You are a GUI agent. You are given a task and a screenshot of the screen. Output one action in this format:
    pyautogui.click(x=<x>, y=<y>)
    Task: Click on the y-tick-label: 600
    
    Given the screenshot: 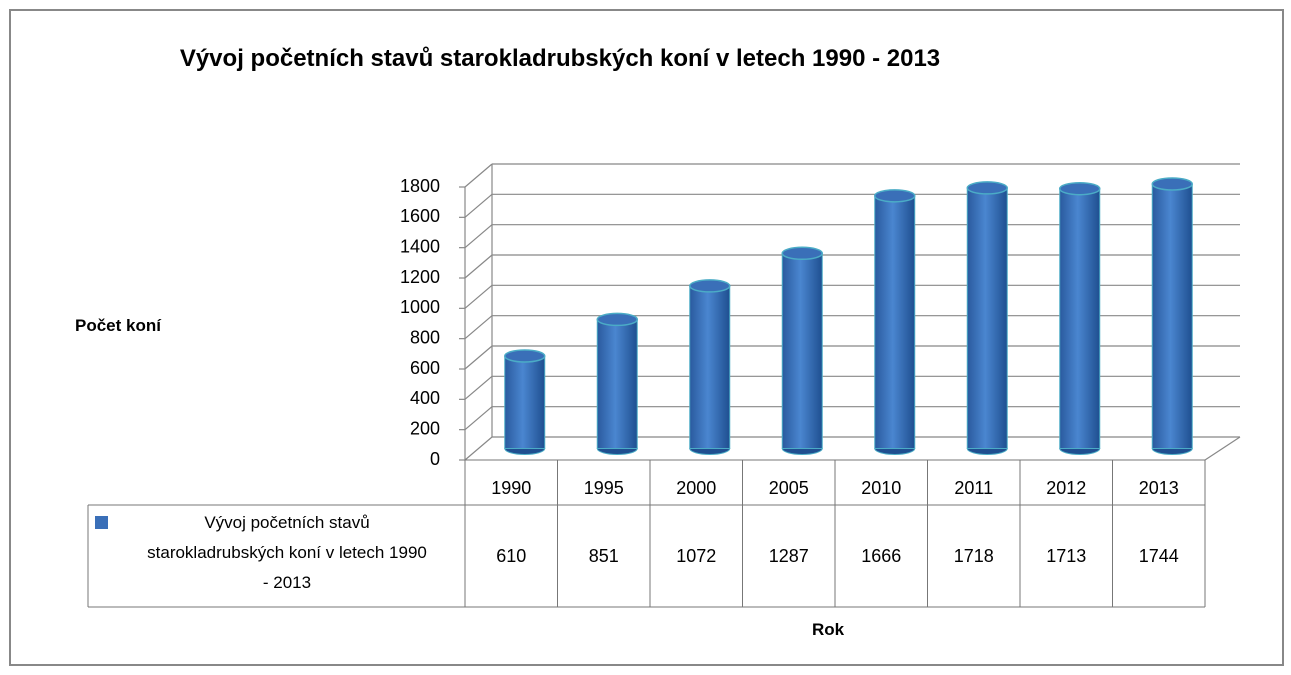 What is the action you would take?
    pyautogui.click(x=425, y=368)
    